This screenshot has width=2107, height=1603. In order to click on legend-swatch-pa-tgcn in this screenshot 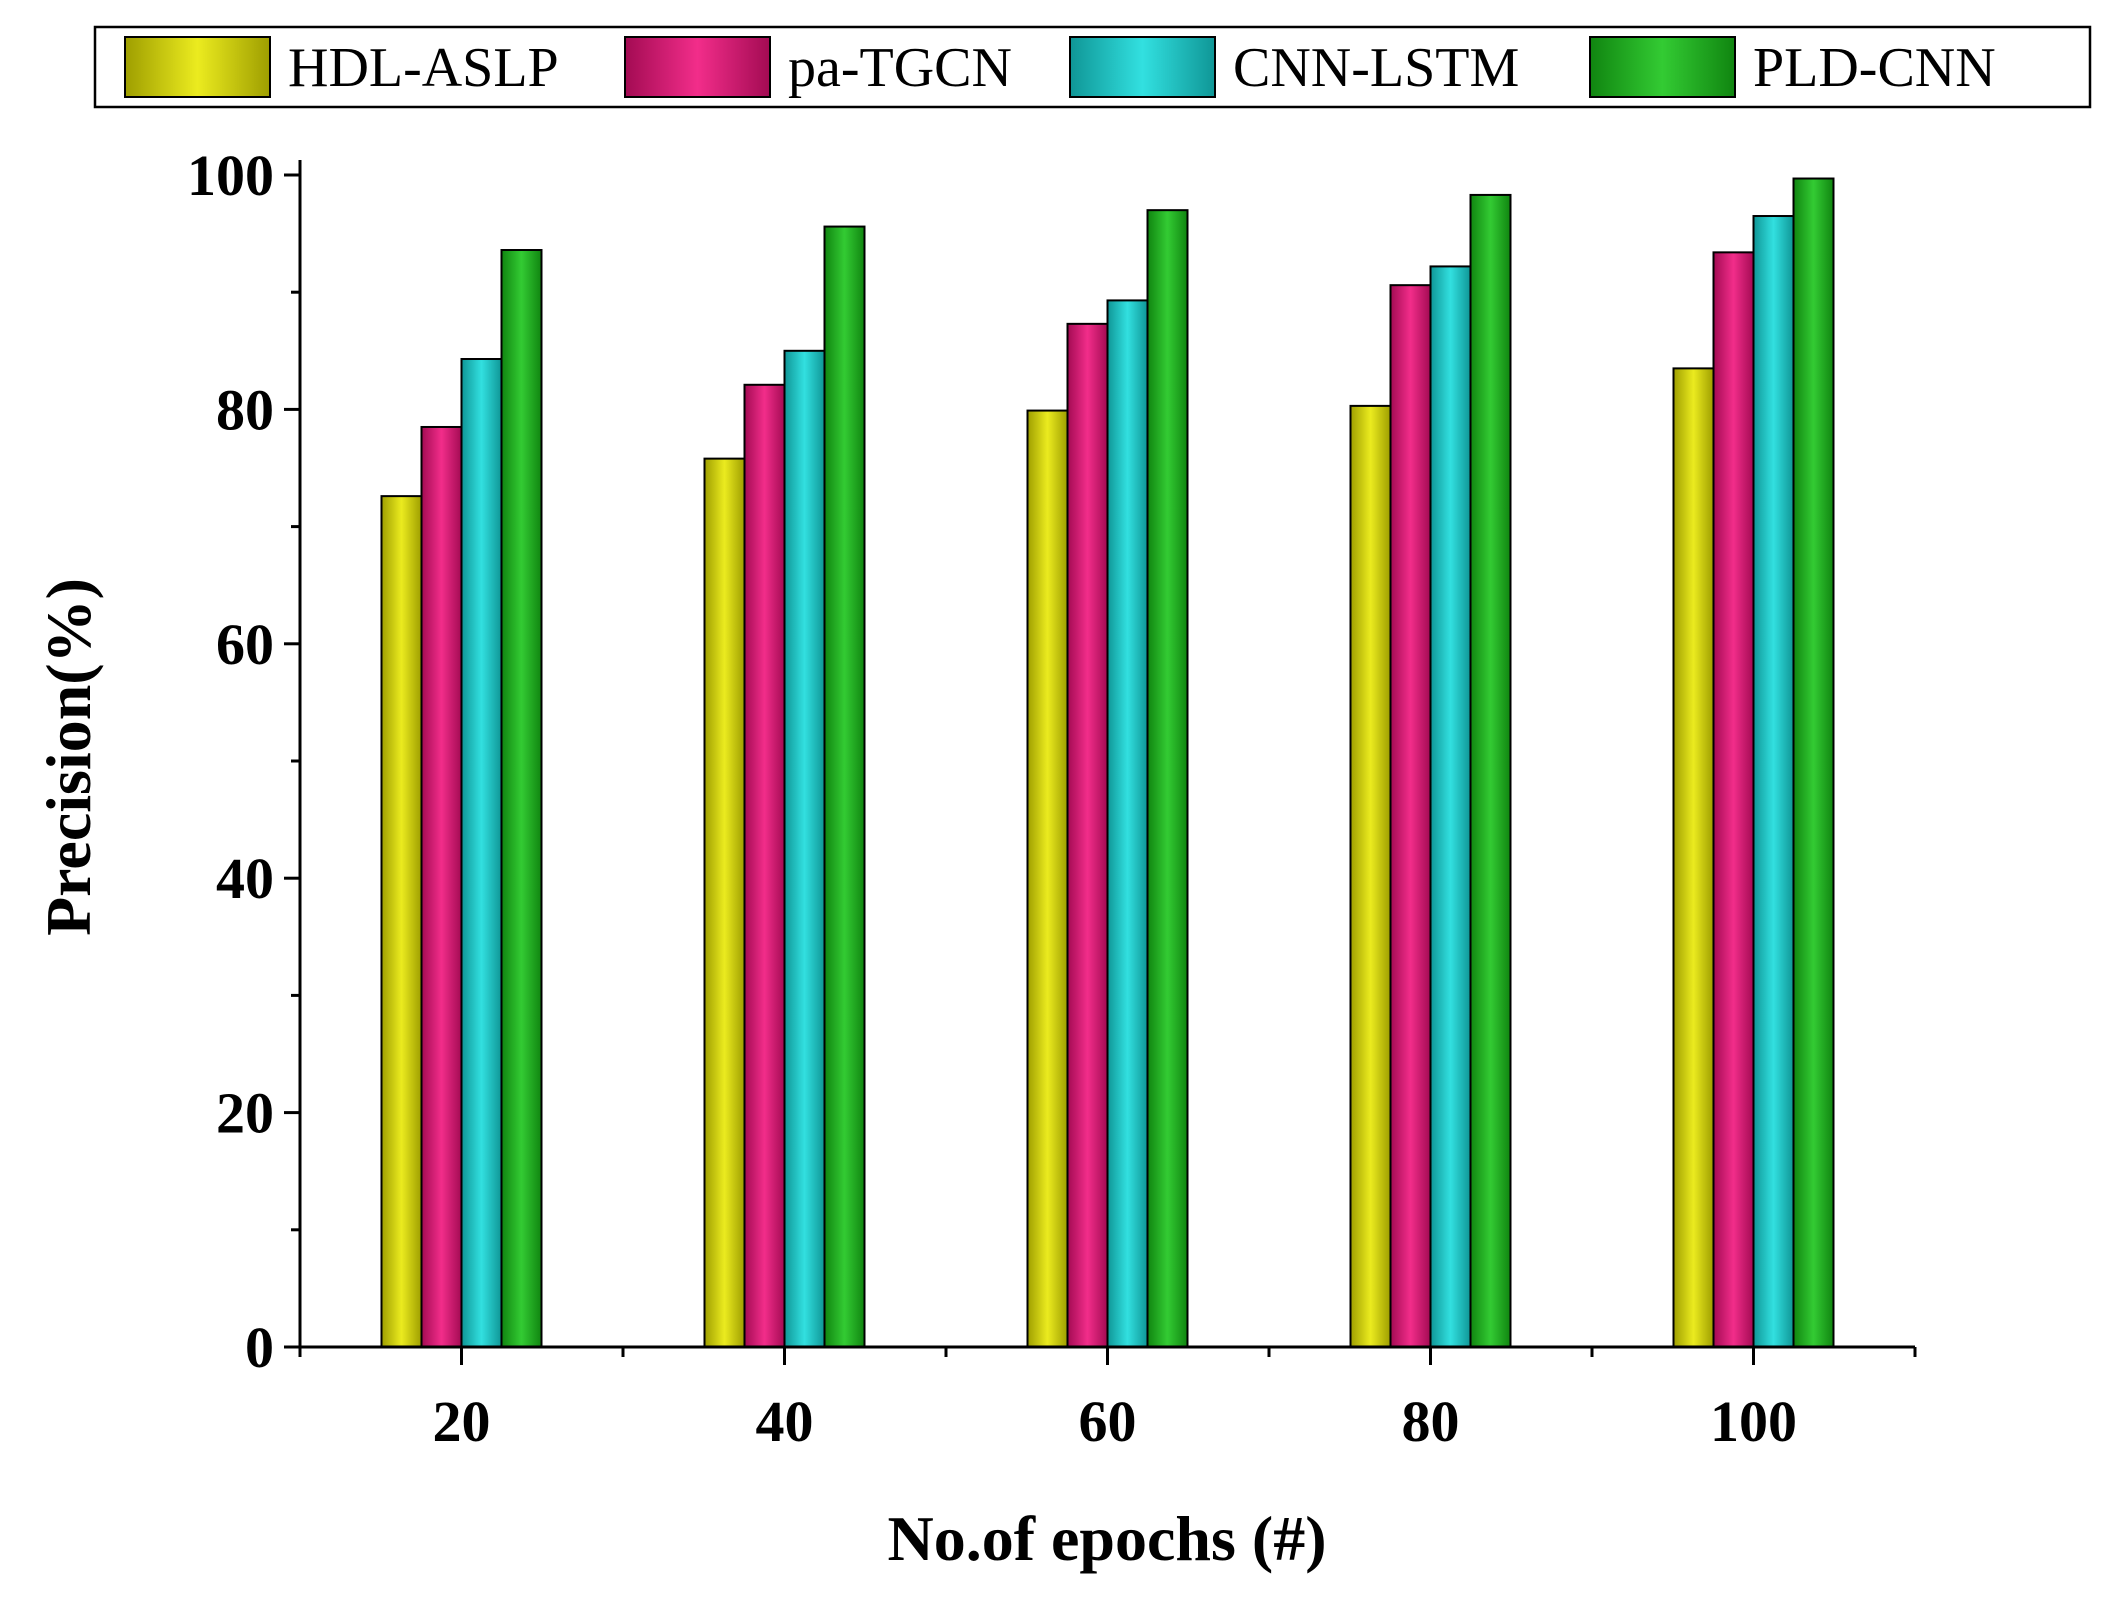, I will do `click(697, 67)`.